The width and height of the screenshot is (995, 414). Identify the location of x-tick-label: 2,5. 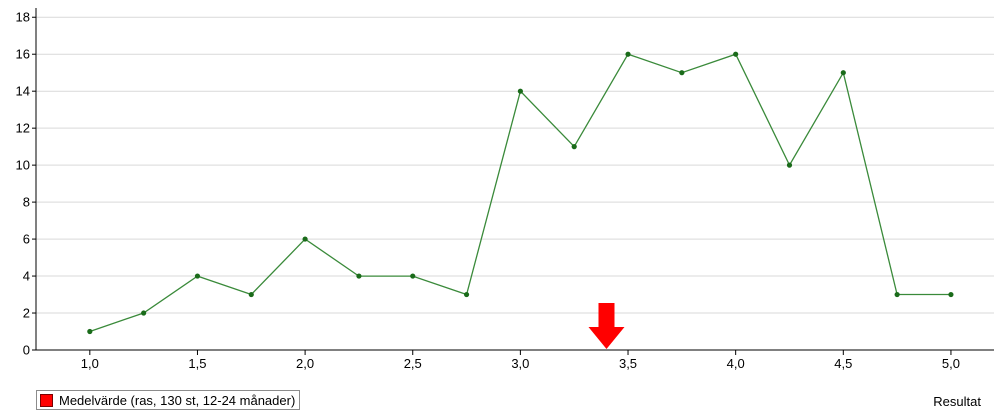
(413, 363).